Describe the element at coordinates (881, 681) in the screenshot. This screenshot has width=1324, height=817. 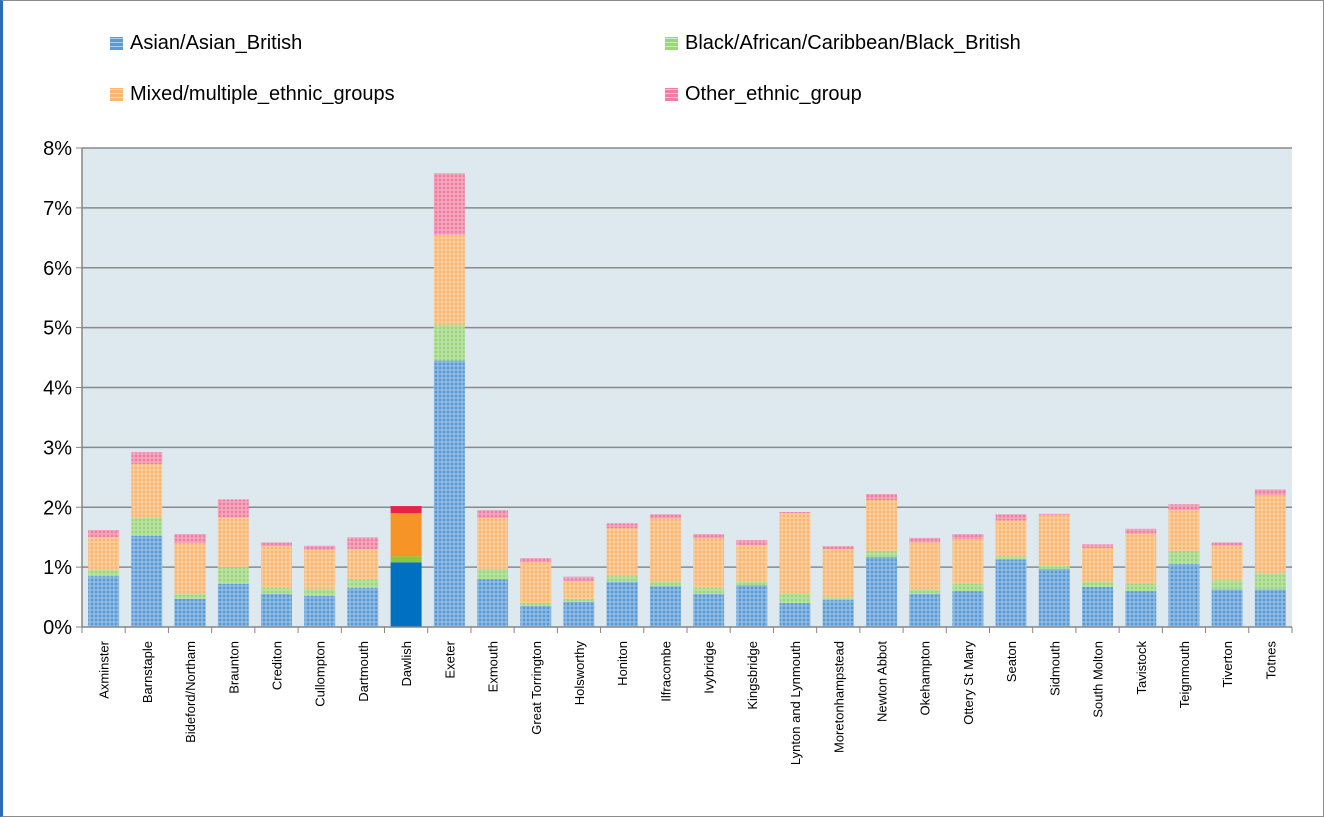
I see `x-tick-label: Newton Abbot` at that location.